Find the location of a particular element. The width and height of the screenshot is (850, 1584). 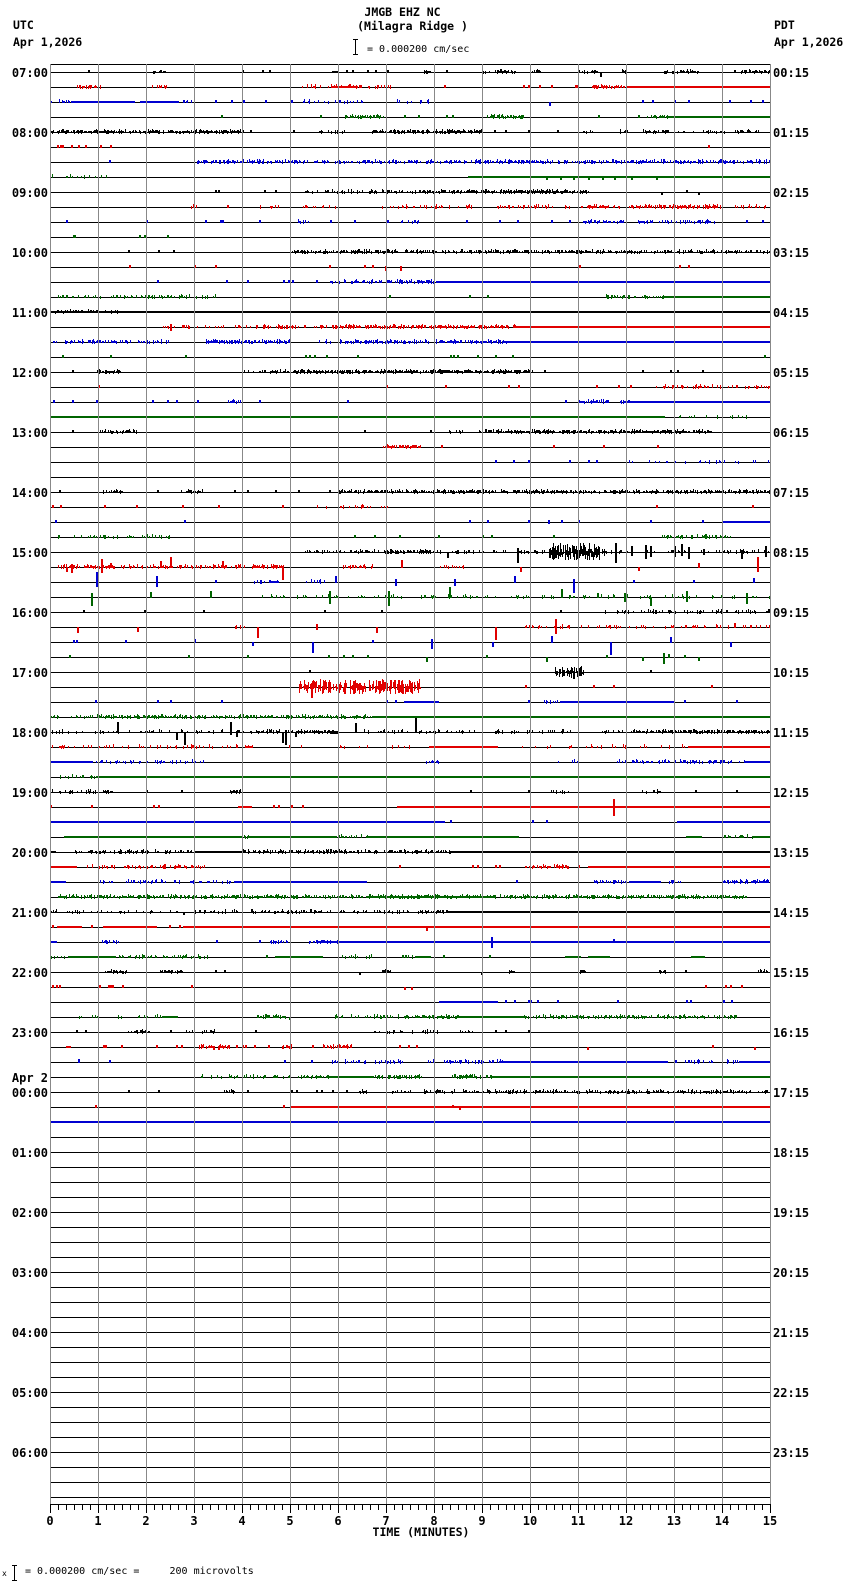

utc-time-label: 14:00 is located at coordinates (29, 493).